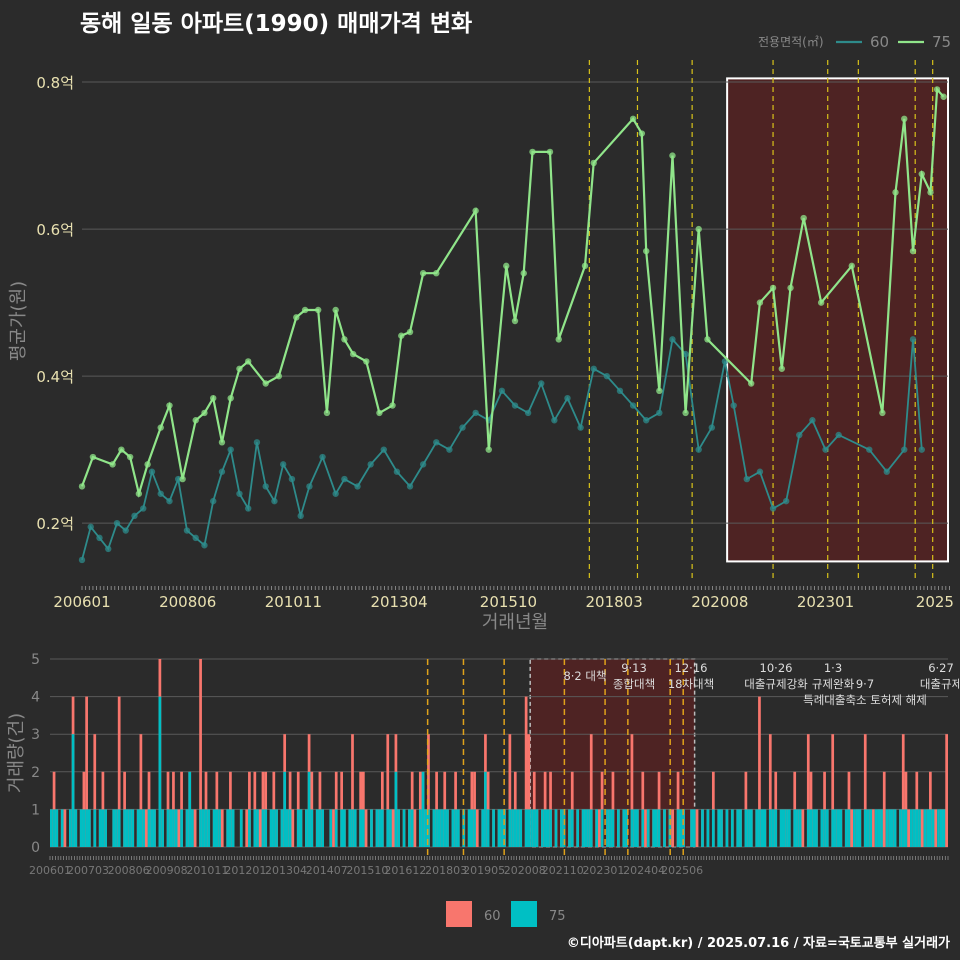 Image resolution: width=960 pixels, height=960 pixels. Describe the element at coordinates (276, 24) in the screenshot. I see `chart-title: 동해 일동 아파트(1990) 매매가격 변화` at that location.